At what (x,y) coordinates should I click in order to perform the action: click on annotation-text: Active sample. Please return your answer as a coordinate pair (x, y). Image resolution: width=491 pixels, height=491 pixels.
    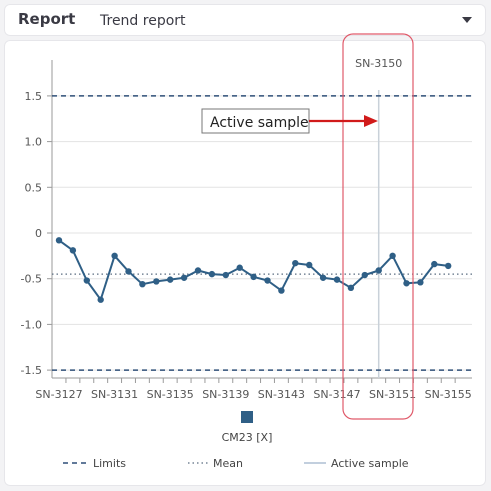
    Looking at the image, I should click on (259, 123).